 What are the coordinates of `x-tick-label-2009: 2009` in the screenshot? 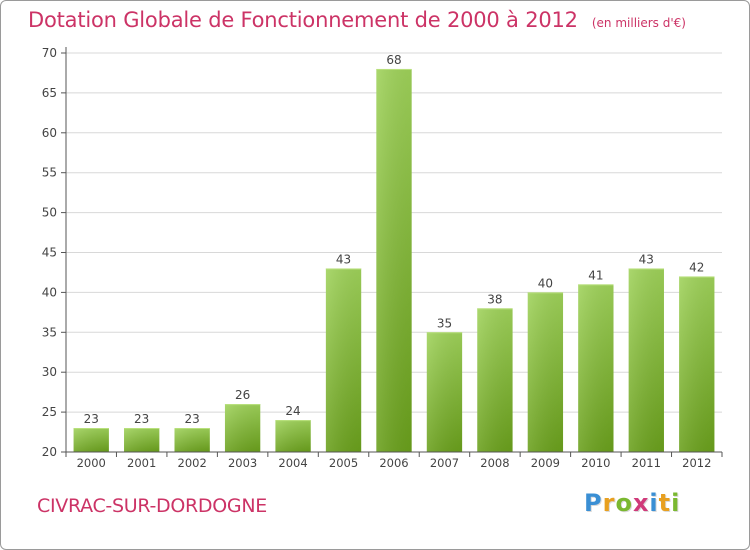 It's located at (545, 463).